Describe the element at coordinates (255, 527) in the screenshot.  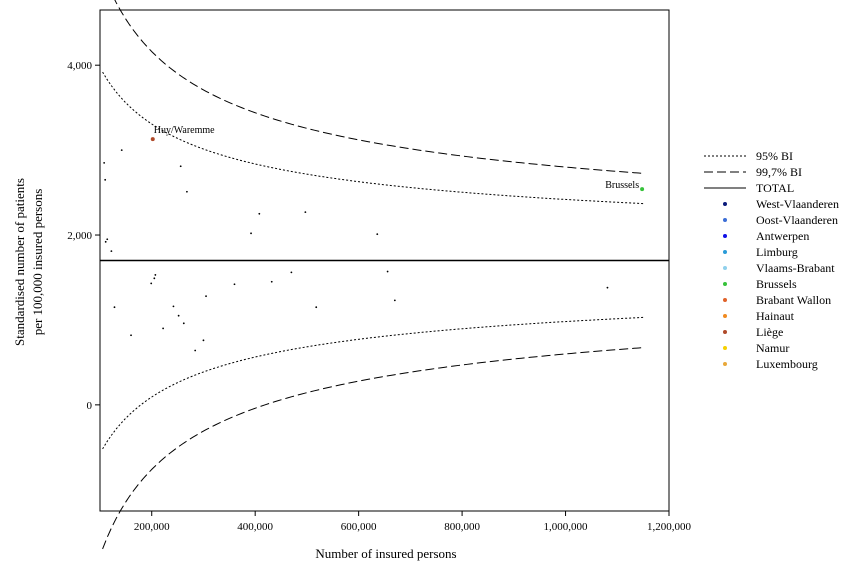
I see `x-tick-label: 400,000` at that location.